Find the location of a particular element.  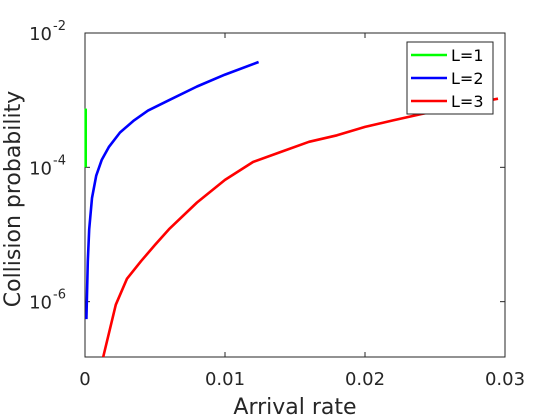

y-tick-label-exponent: -6 is located at coordinates (59, 295).